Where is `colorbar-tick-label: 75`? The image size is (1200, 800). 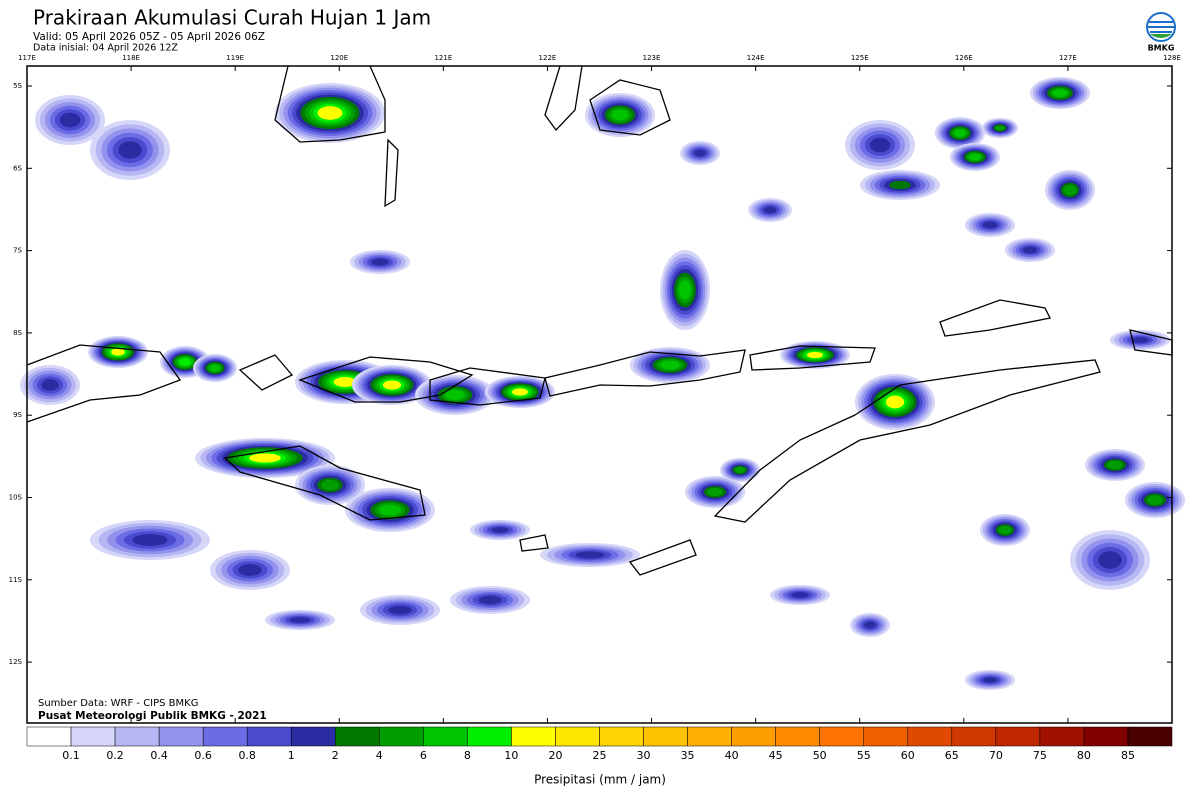
colorbar-tick-label: 75 is located at coordinates (1040, 755).